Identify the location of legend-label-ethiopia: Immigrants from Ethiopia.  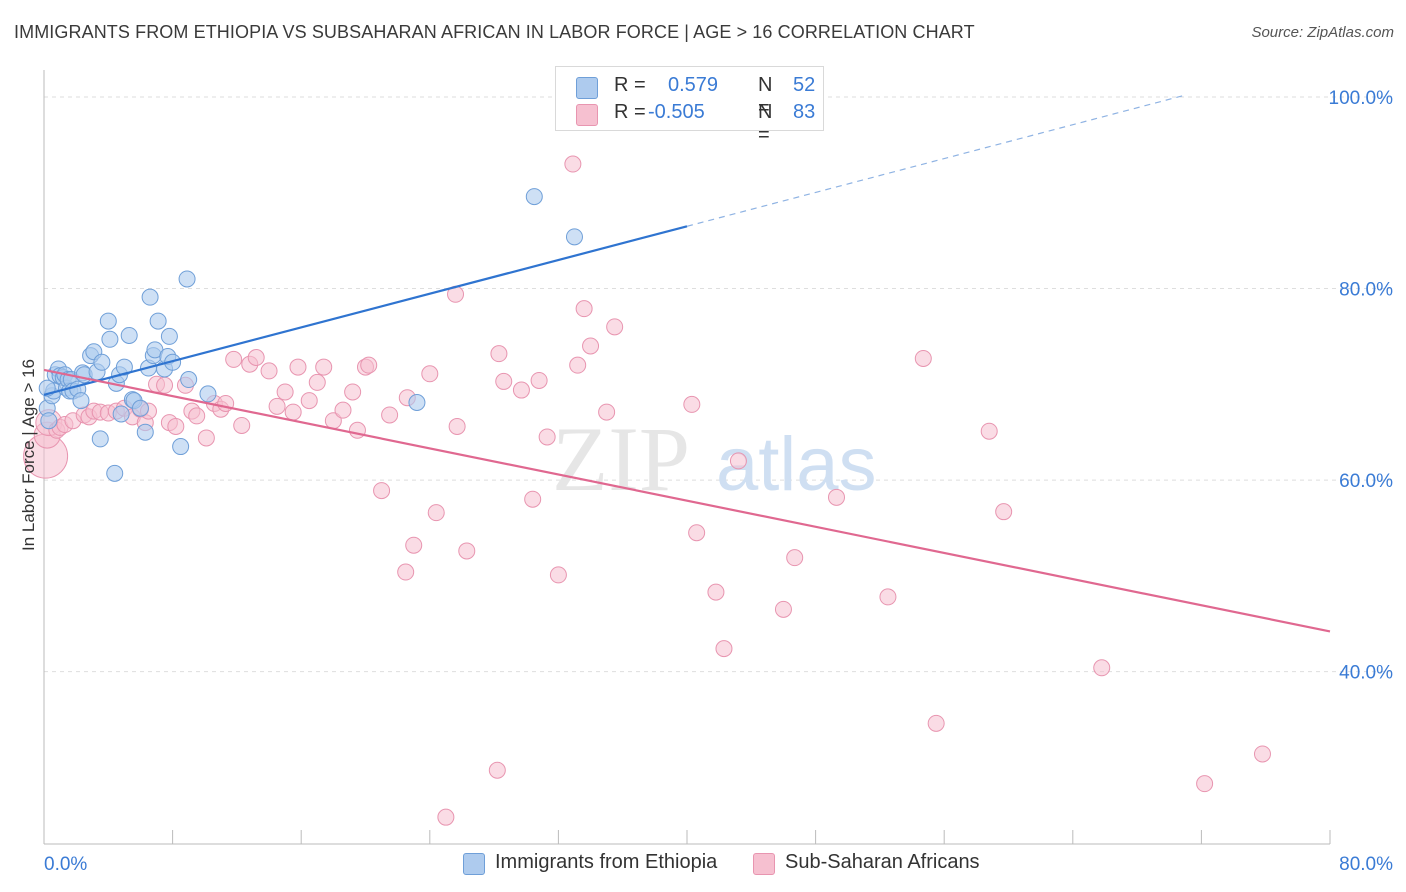
(606, 862).